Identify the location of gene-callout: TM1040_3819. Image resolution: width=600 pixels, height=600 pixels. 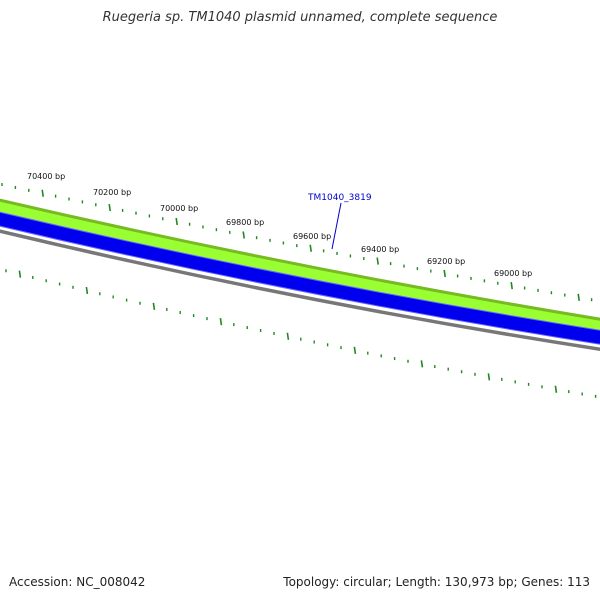
(339, 221).